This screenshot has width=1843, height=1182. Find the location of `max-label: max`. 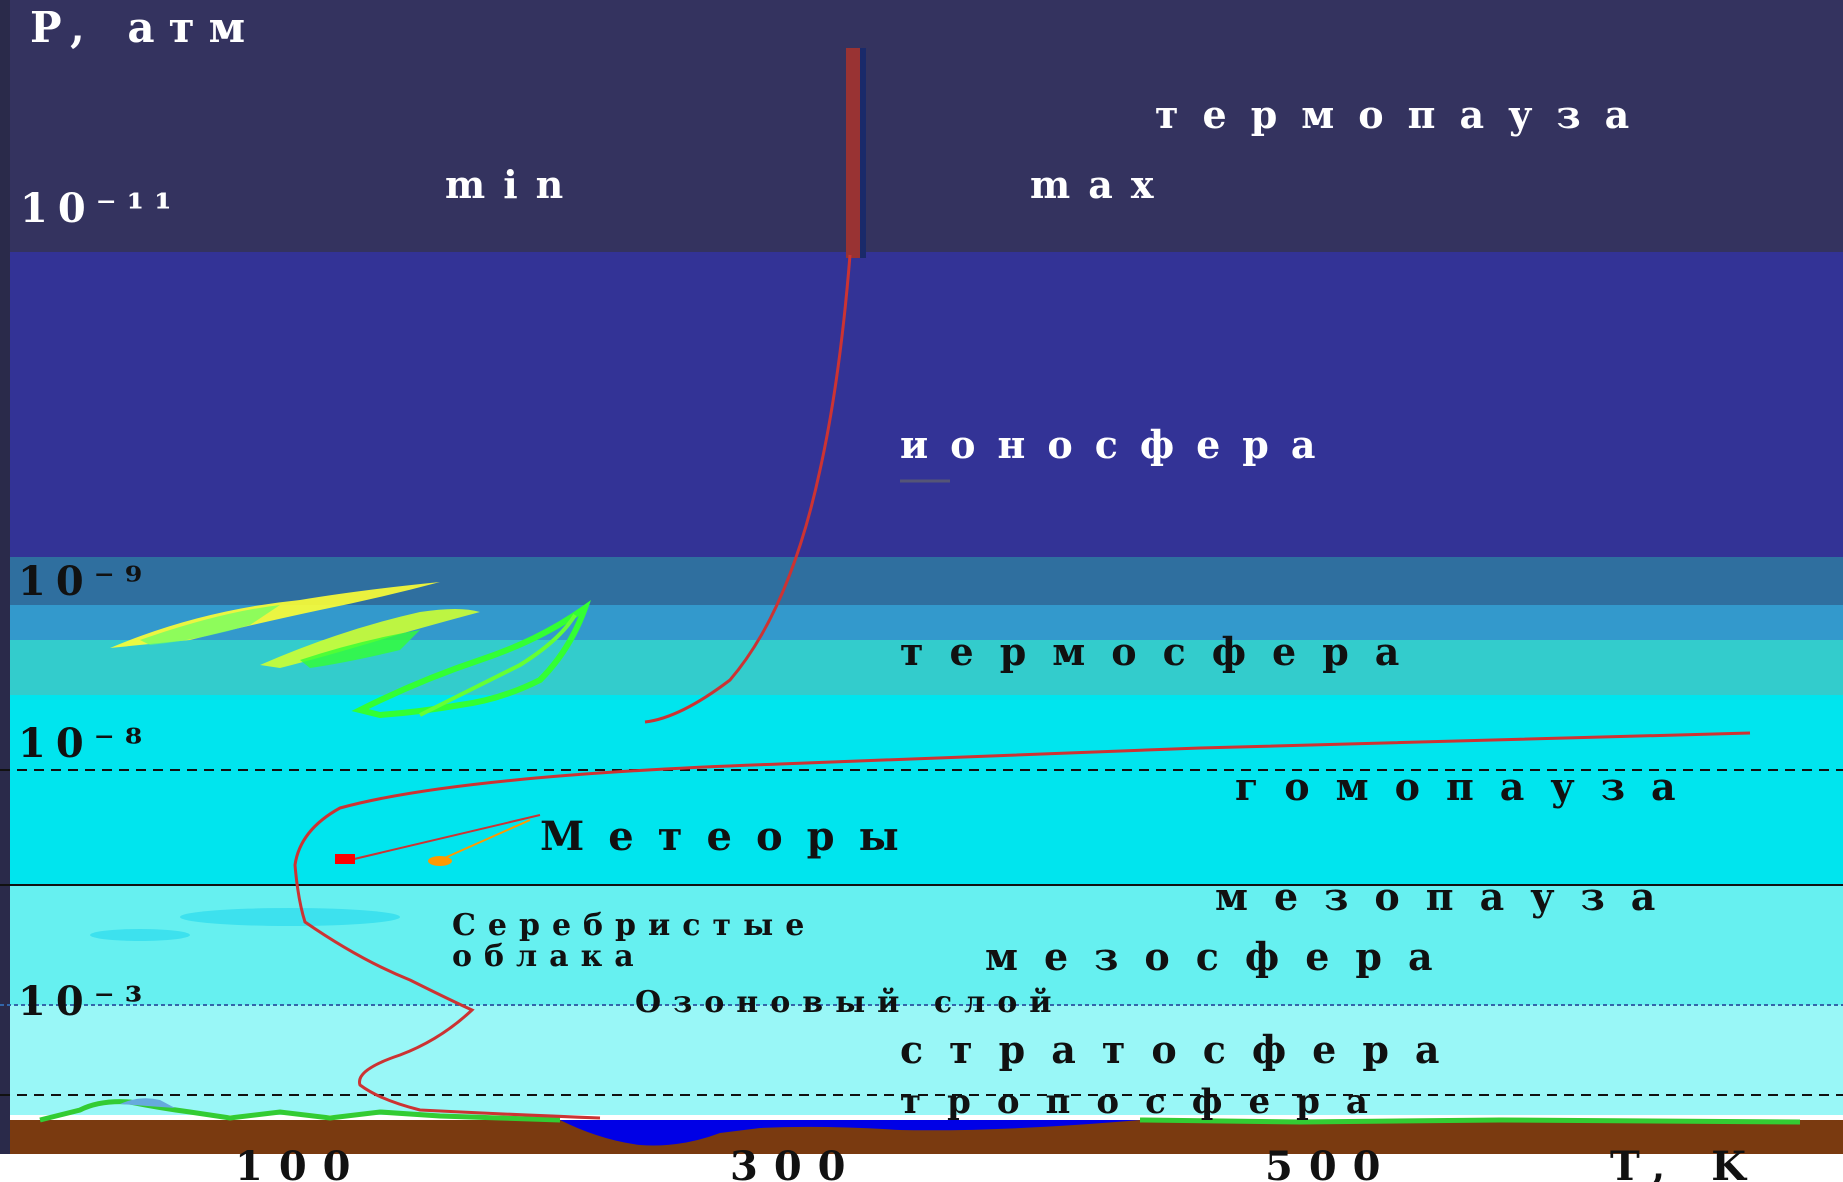

max-label: max is located at coordinates (1101, 184).